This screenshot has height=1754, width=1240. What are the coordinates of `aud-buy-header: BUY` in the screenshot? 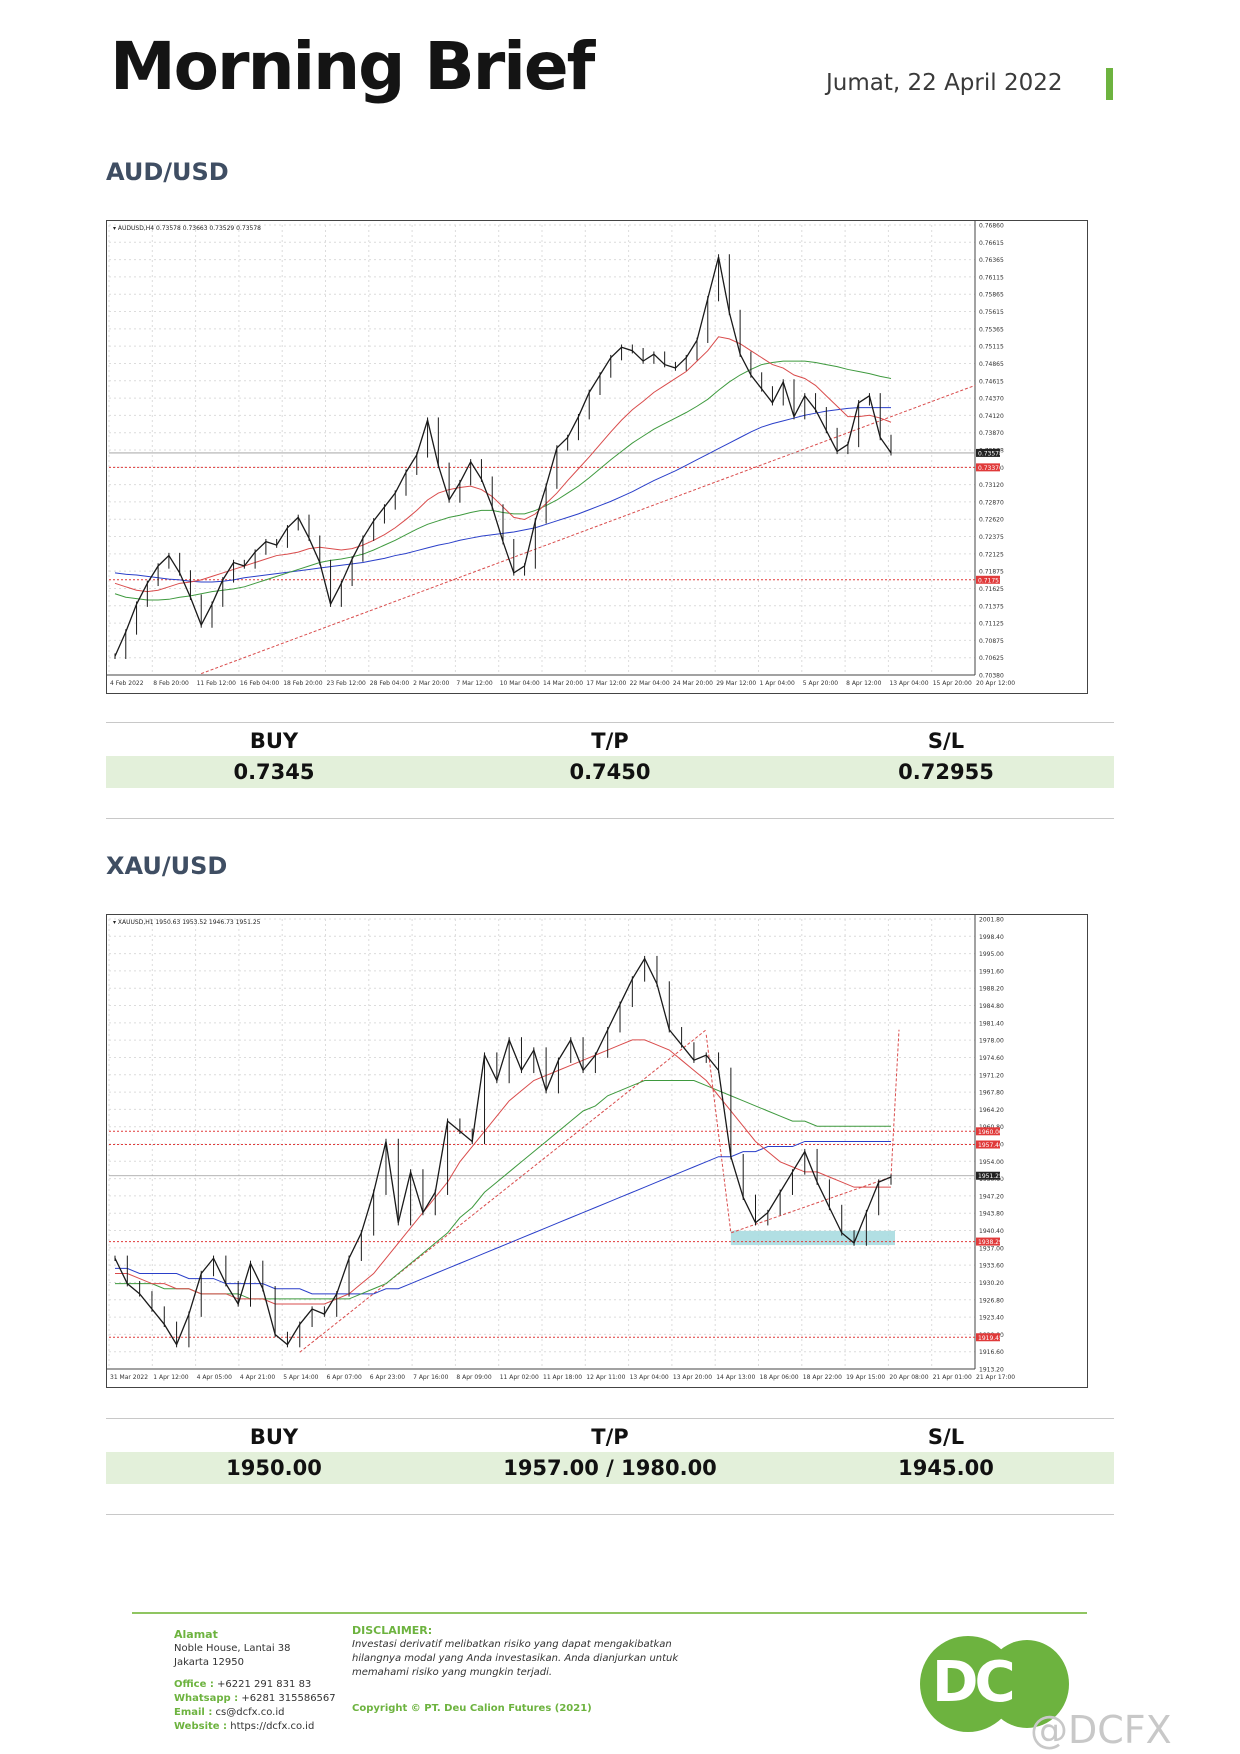 It's located at (274, 741).